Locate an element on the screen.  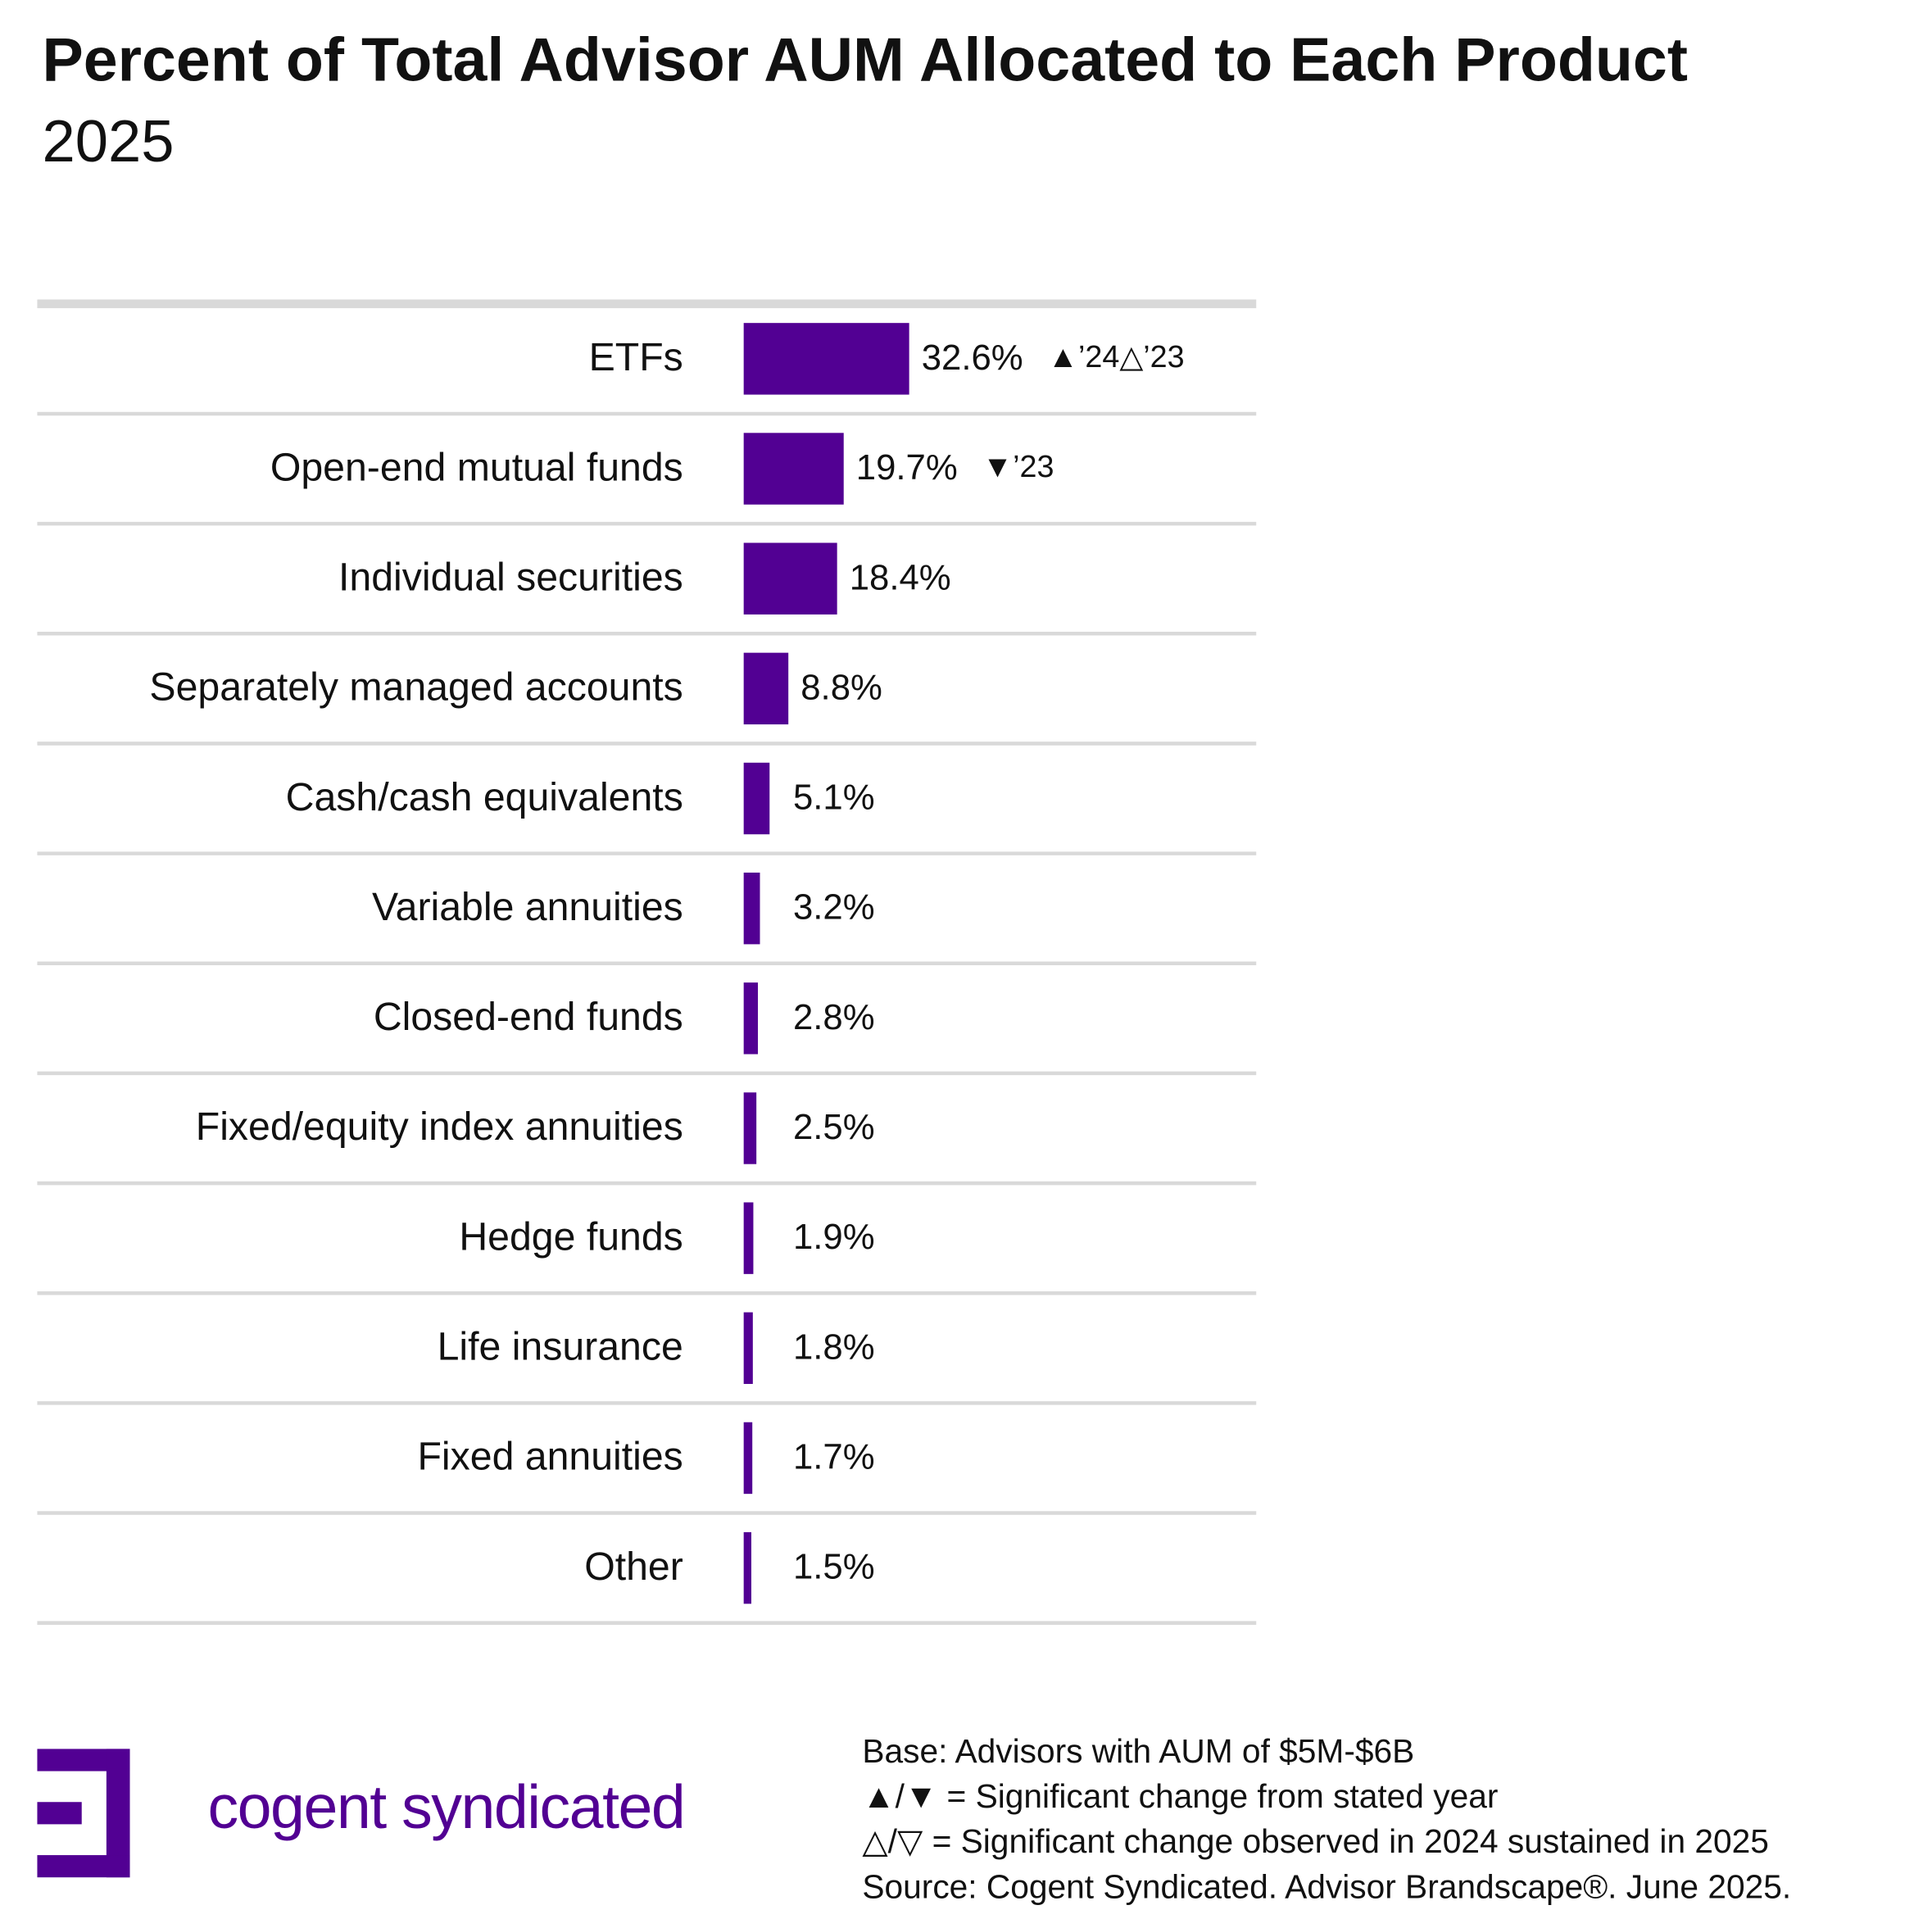
category-label: Fixed annuities is located at coordinates (550, 1457).